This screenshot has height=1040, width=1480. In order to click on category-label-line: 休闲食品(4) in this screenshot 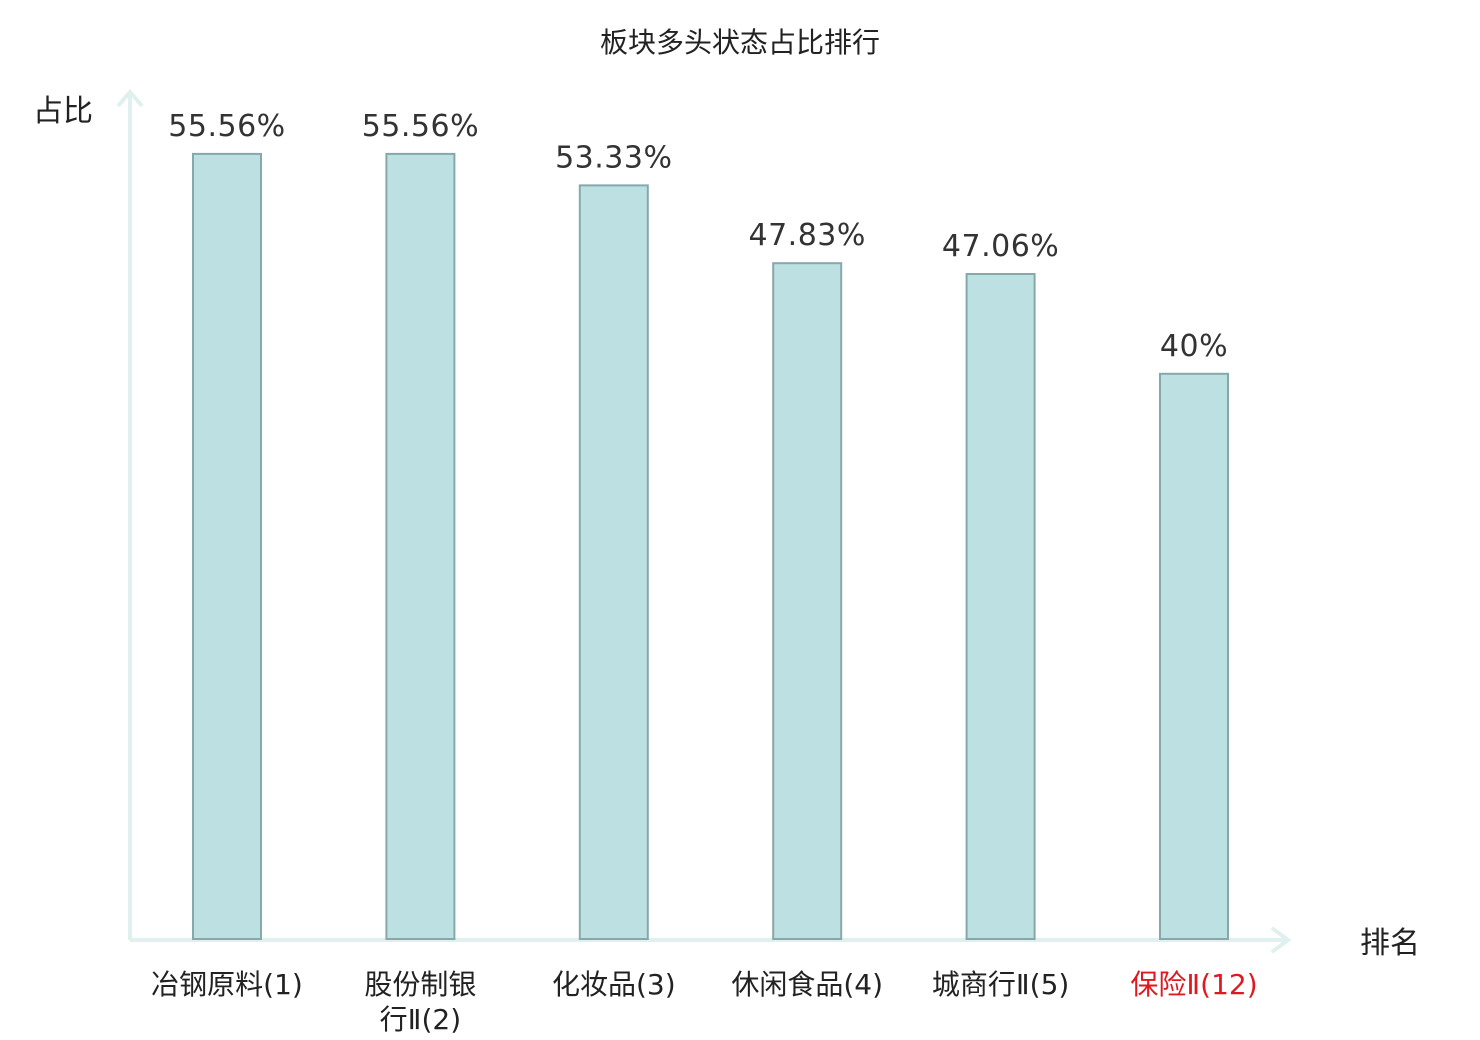, I will do `click(807, 984)`.